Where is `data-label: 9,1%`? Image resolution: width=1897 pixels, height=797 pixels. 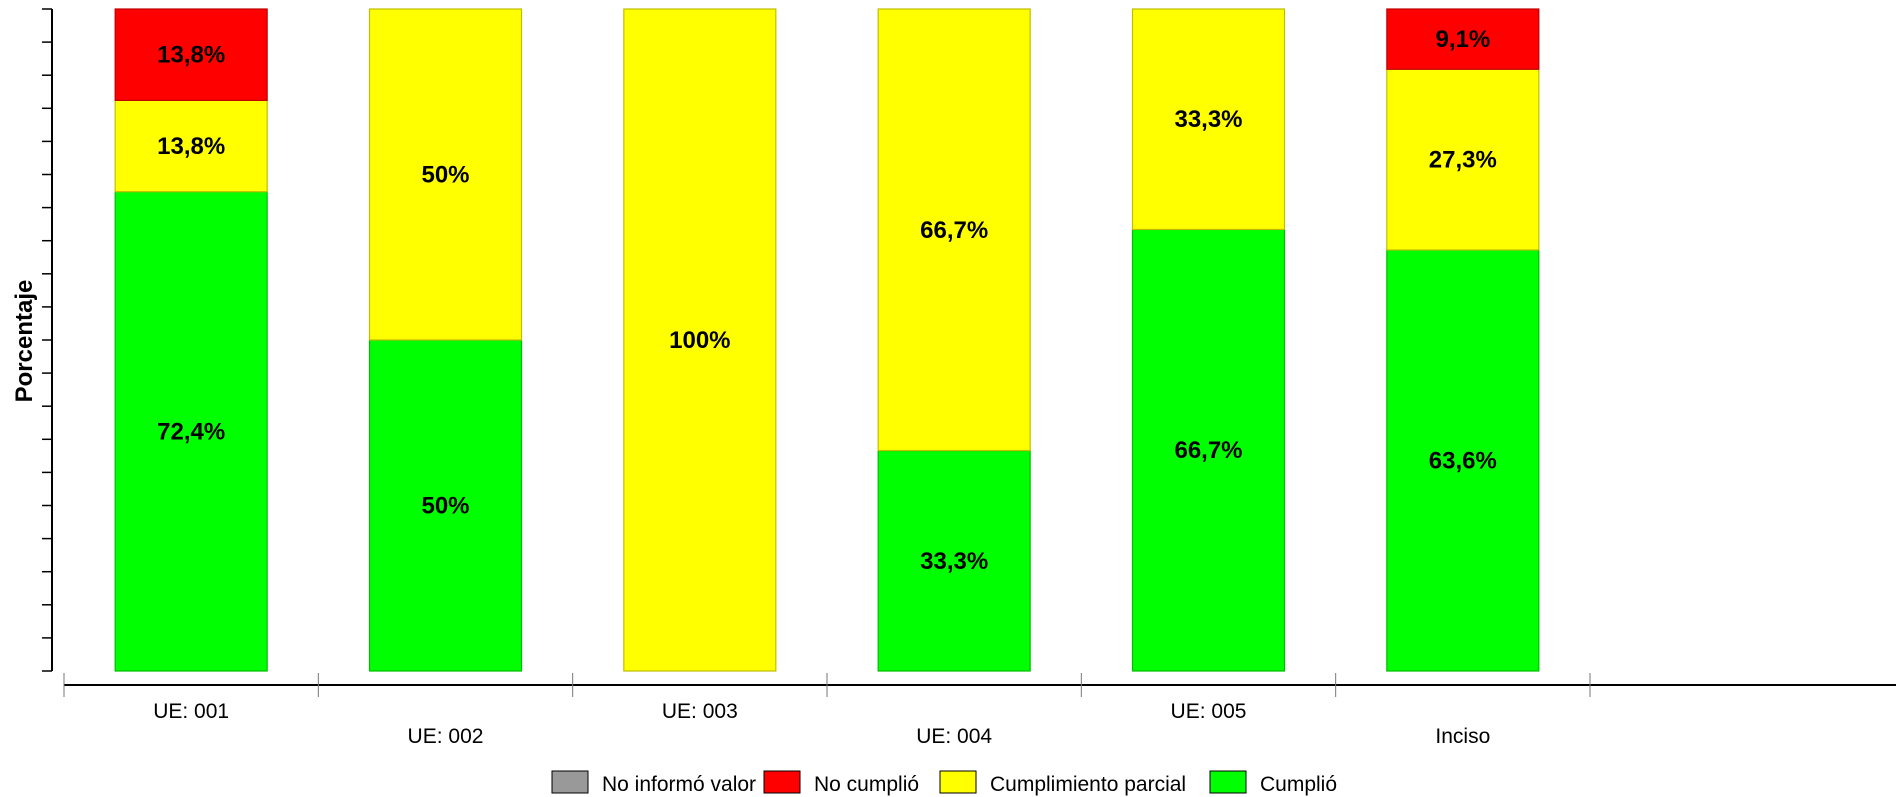 data-label: 9,1% is located at coordinates (1462, 39).